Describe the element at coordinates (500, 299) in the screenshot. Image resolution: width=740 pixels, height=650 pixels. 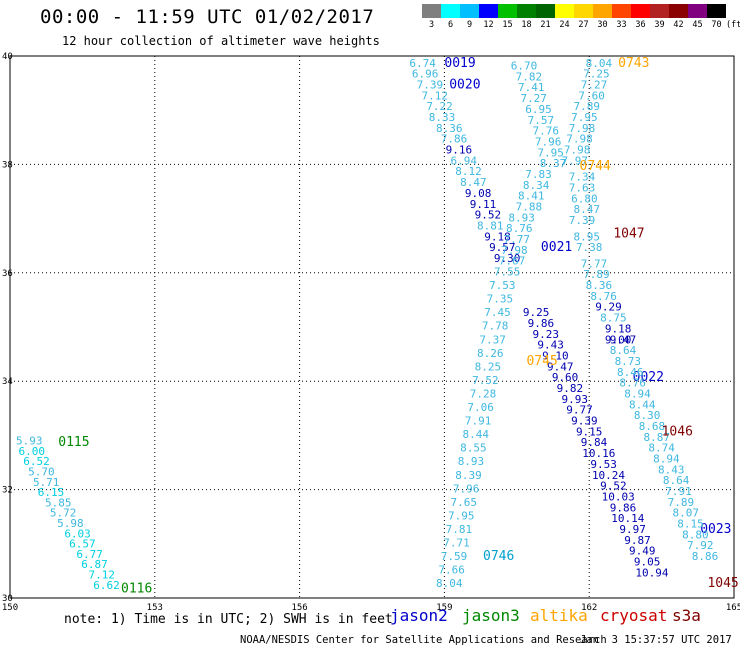
I see `data-point-label: 7.35` at that location.